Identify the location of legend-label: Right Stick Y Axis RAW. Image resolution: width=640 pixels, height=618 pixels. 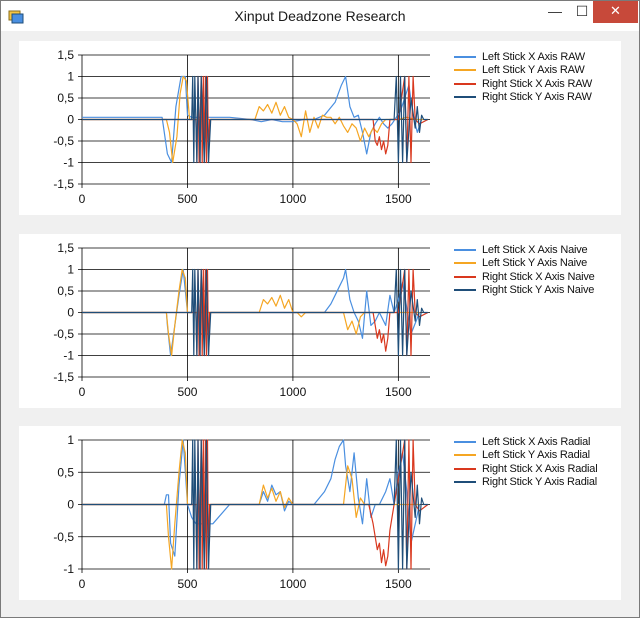
(537, 97).